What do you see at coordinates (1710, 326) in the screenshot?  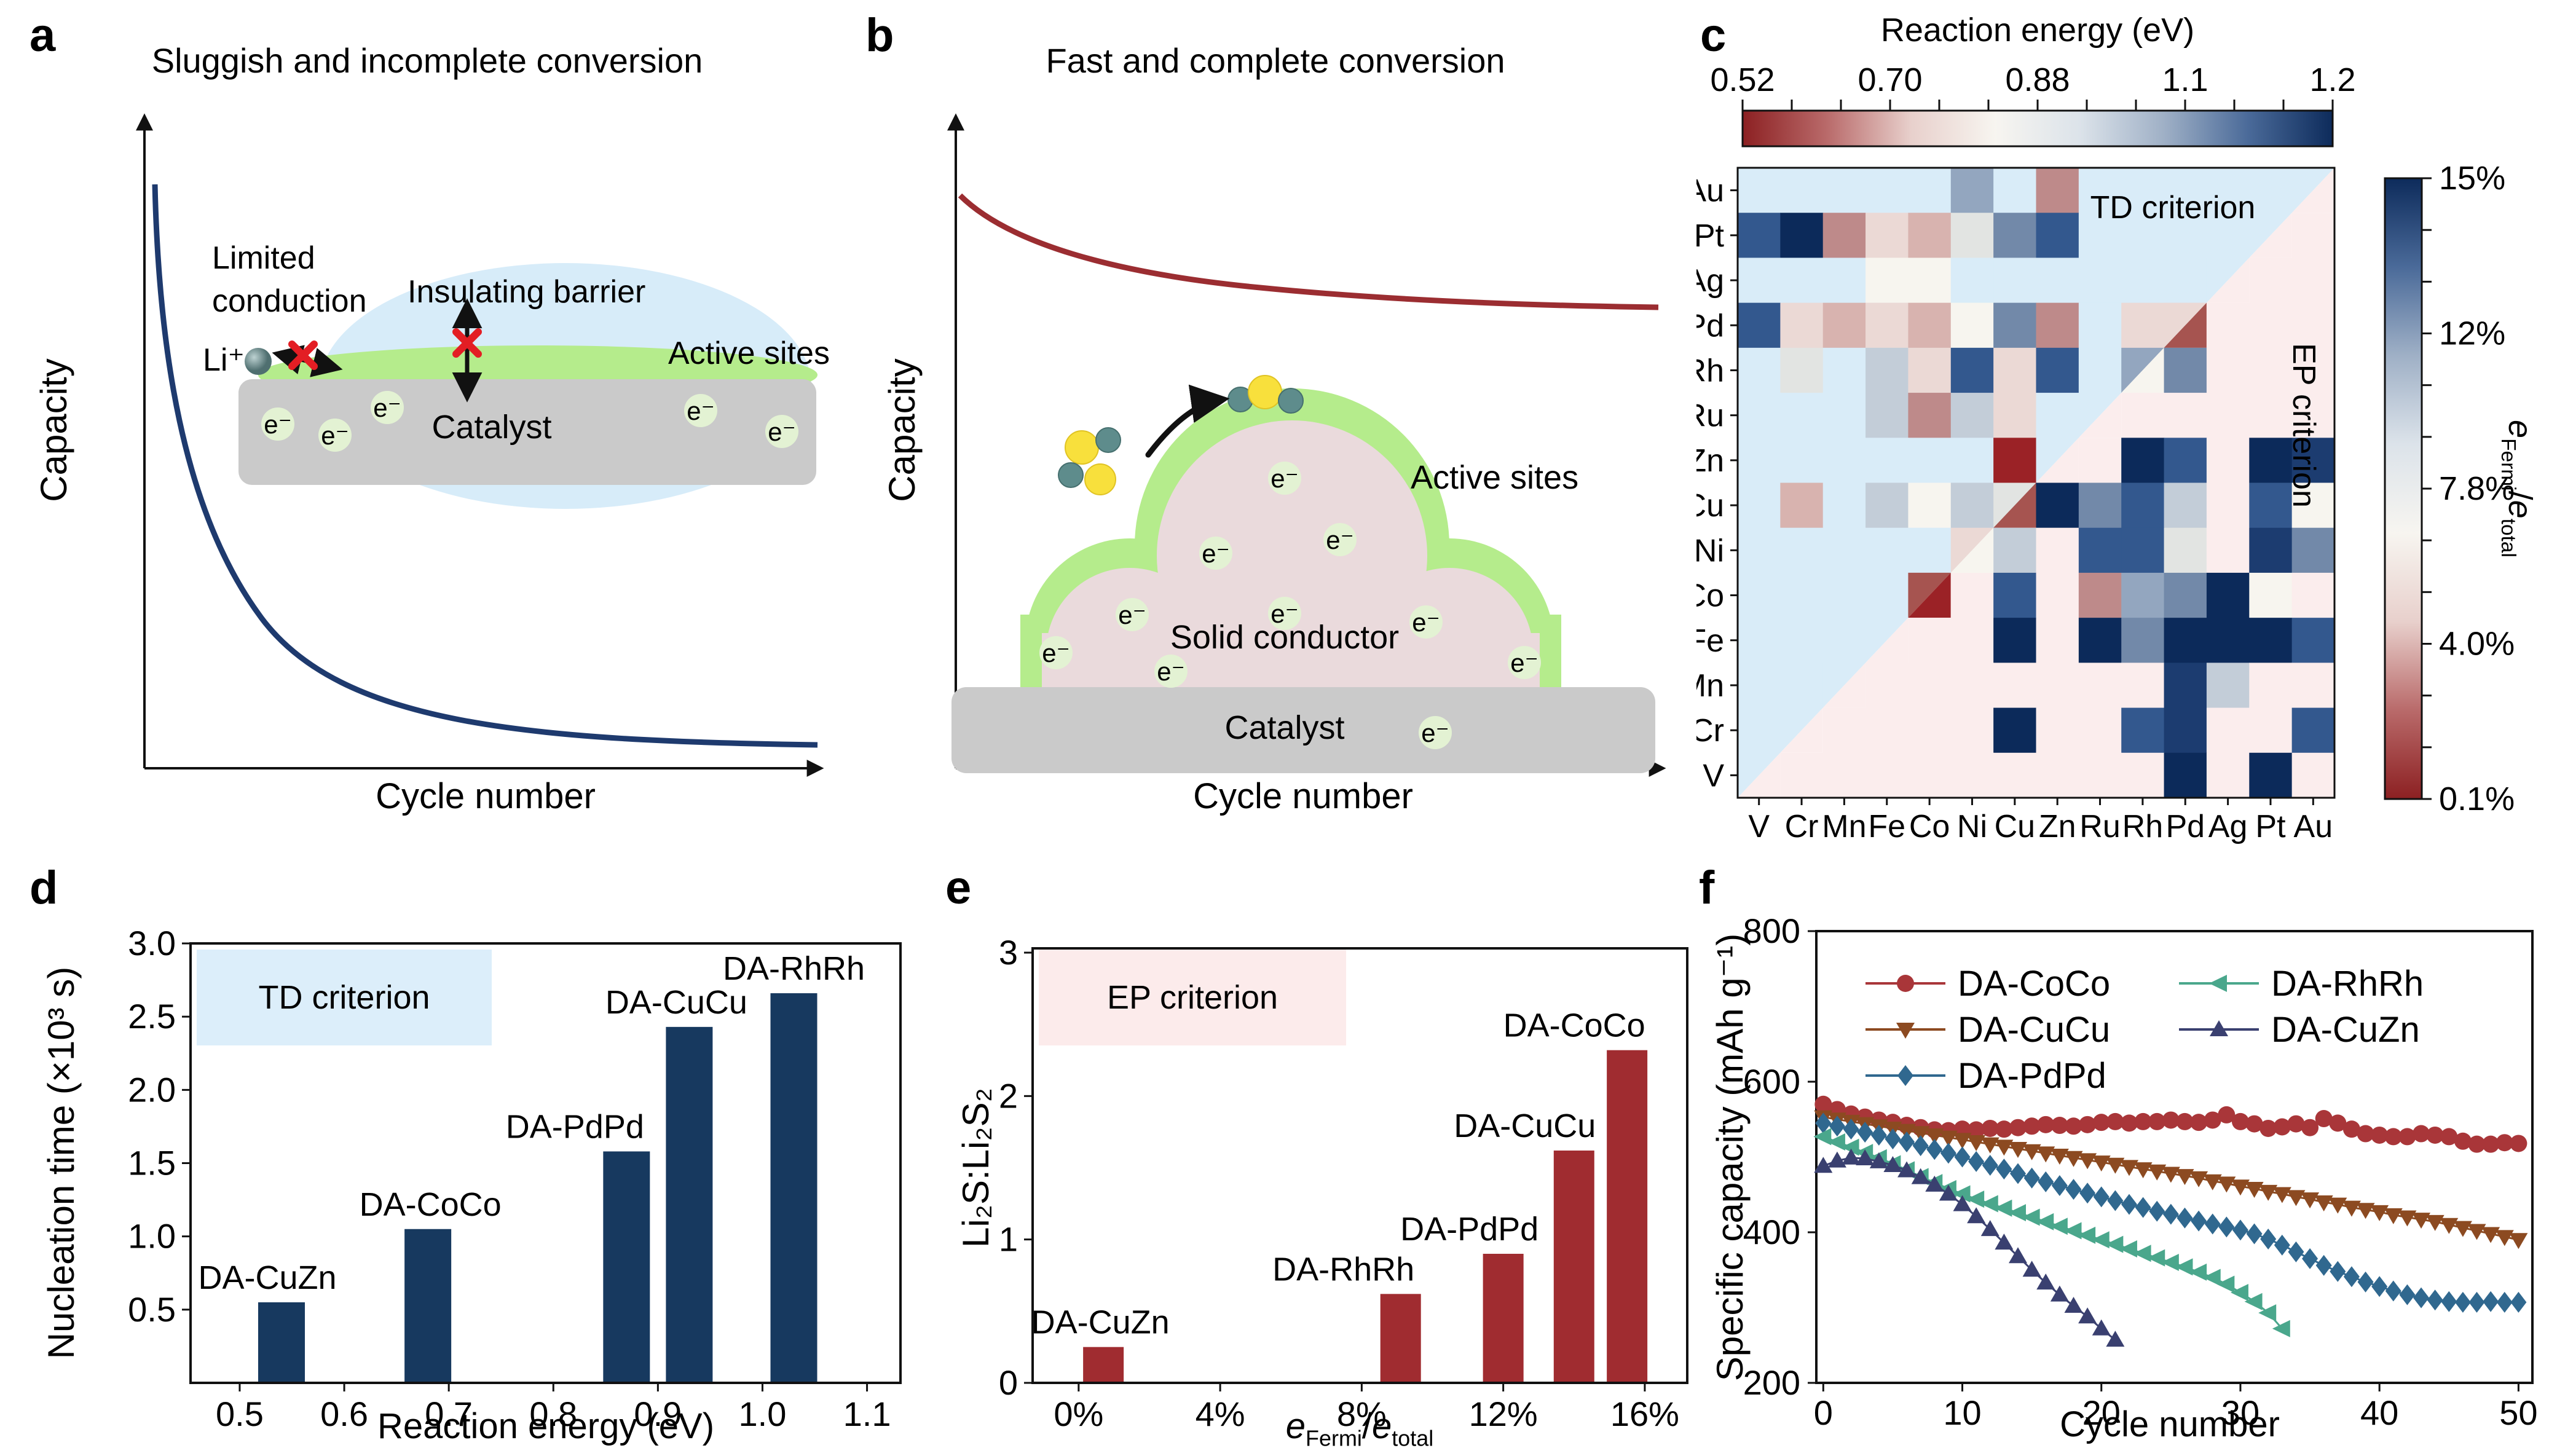 I see `heatmap-row-label: Pd` at bounding box center [1710, 326].